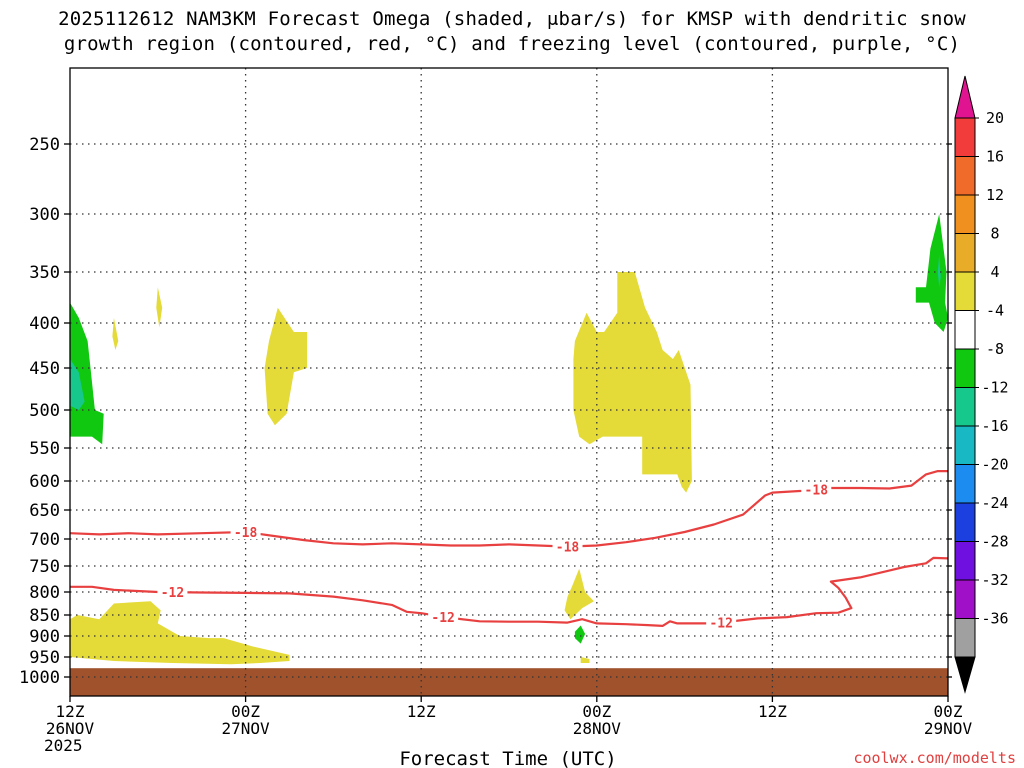 This screenshot has height=768, width=1024. Describe the element at coordinates (44, 593) in the screenshot. I see `y-tick-label-800: 800` at that location.